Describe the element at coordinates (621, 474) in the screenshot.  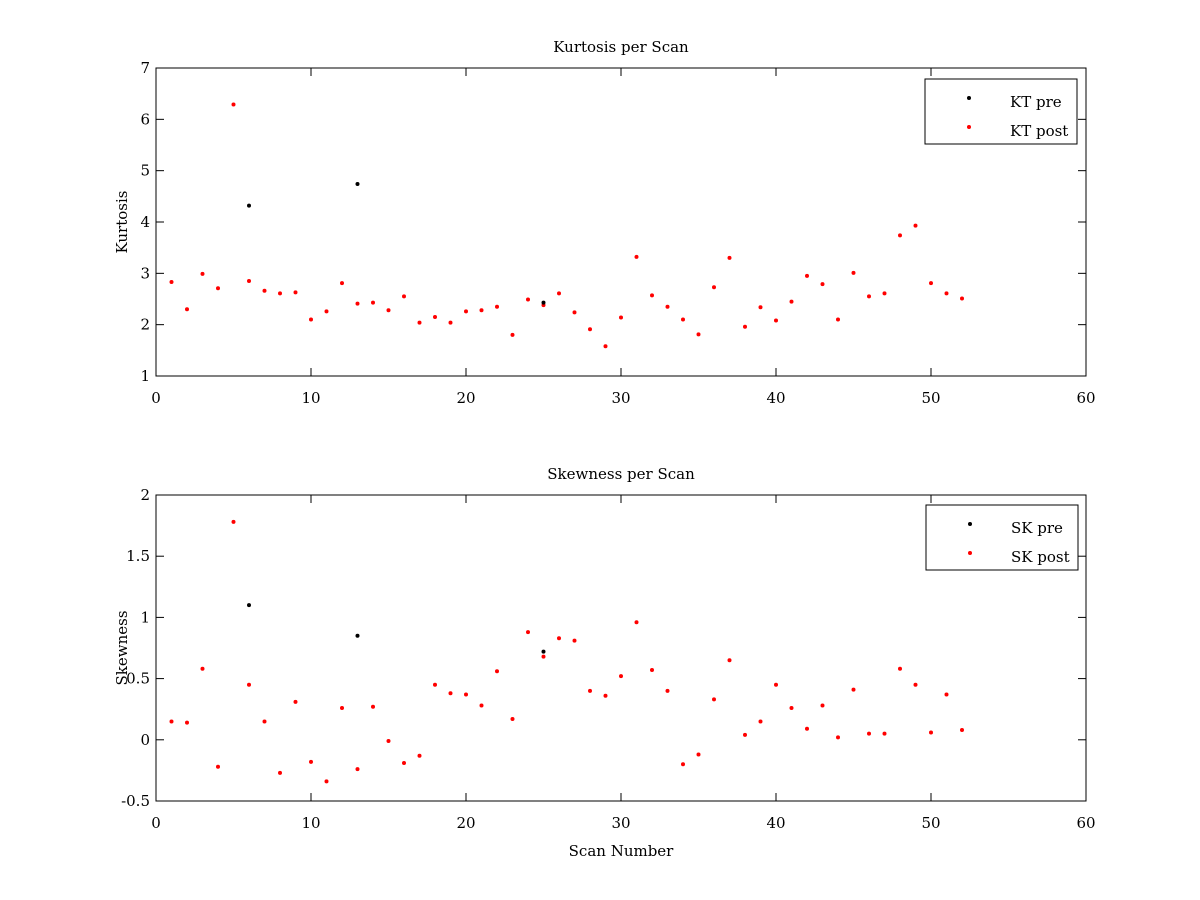
I see `skewness-chart-title: Skewness per Scan` at that location.